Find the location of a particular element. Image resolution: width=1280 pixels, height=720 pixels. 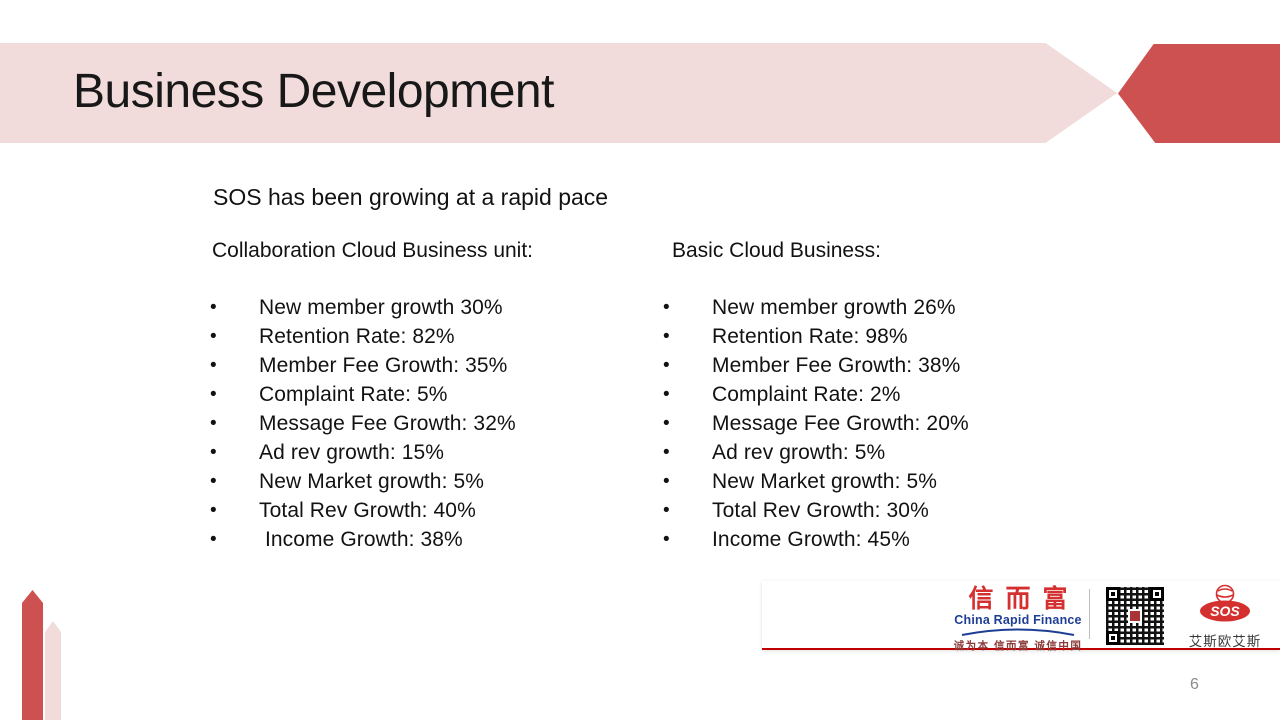

list-item: • Message Fee Growth: 32% is located at coordinates (363, 423).